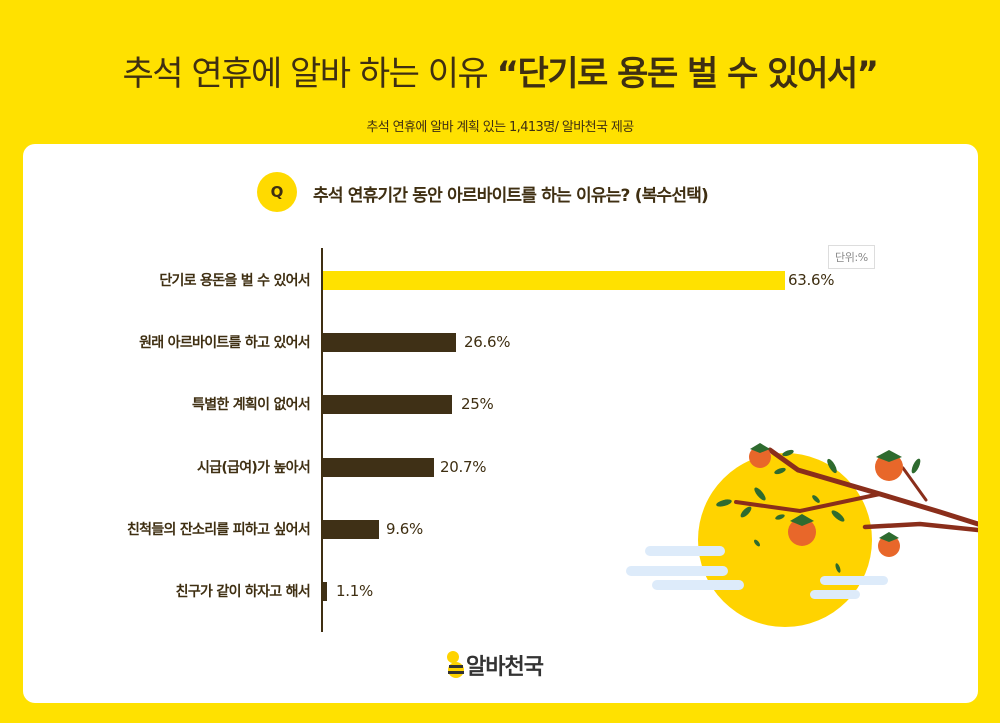 The image size is (1000, 723). What do you see at coordinates (477, 404) in the screenshot?
I see `bar-value: 25%` at bounding box center [477, 404].